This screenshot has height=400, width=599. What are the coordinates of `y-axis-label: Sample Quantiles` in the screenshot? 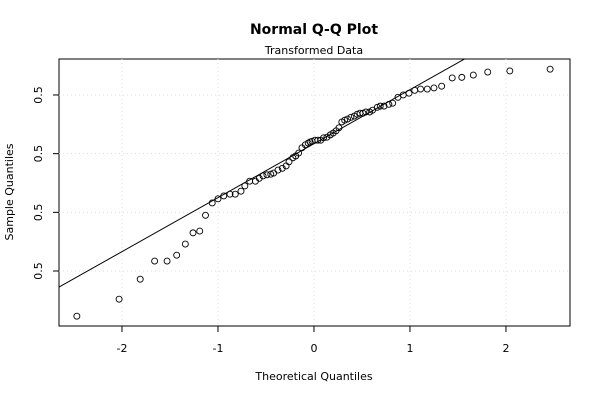 It's located at (9, 191).